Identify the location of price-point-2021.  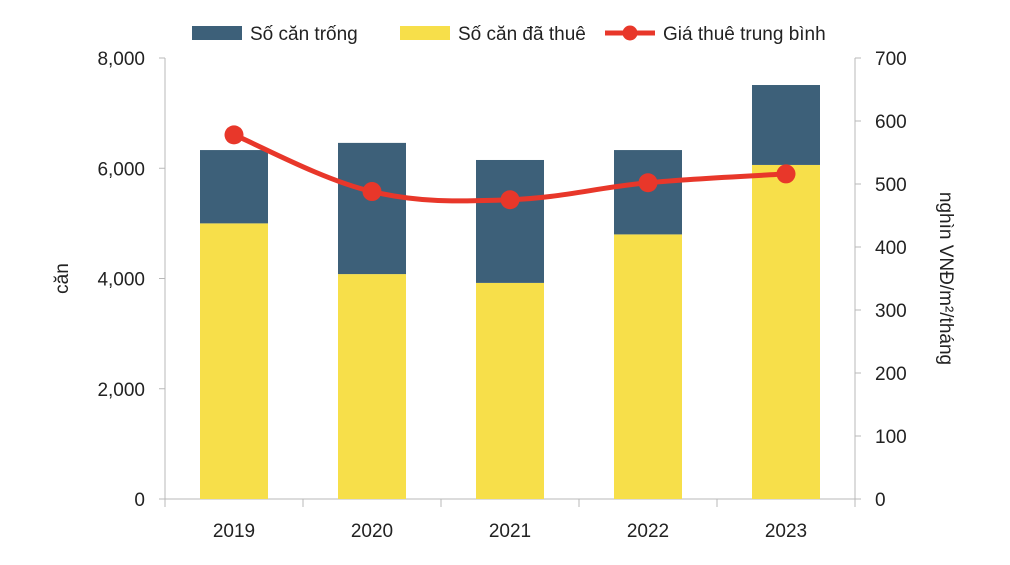
(510, 200).